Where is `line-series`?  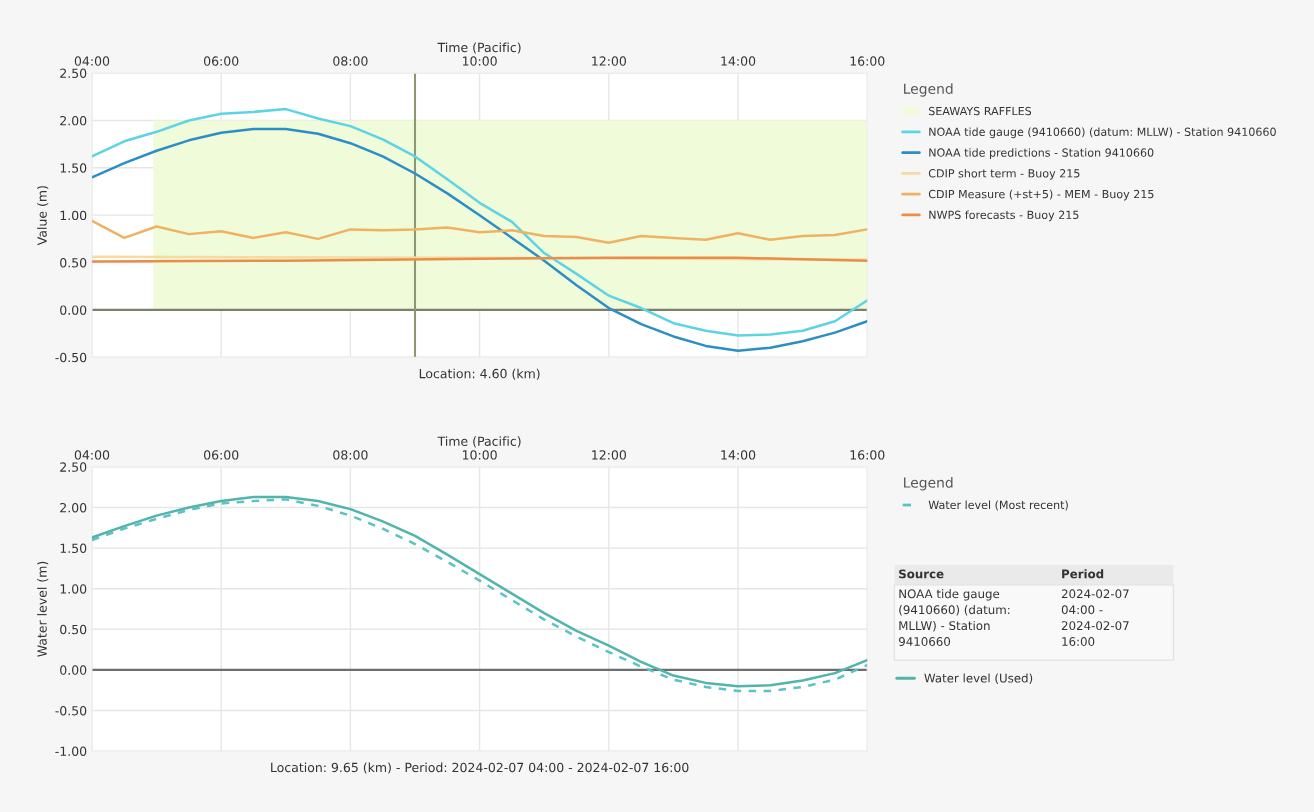
line-series is located at coordinates (479, 231).